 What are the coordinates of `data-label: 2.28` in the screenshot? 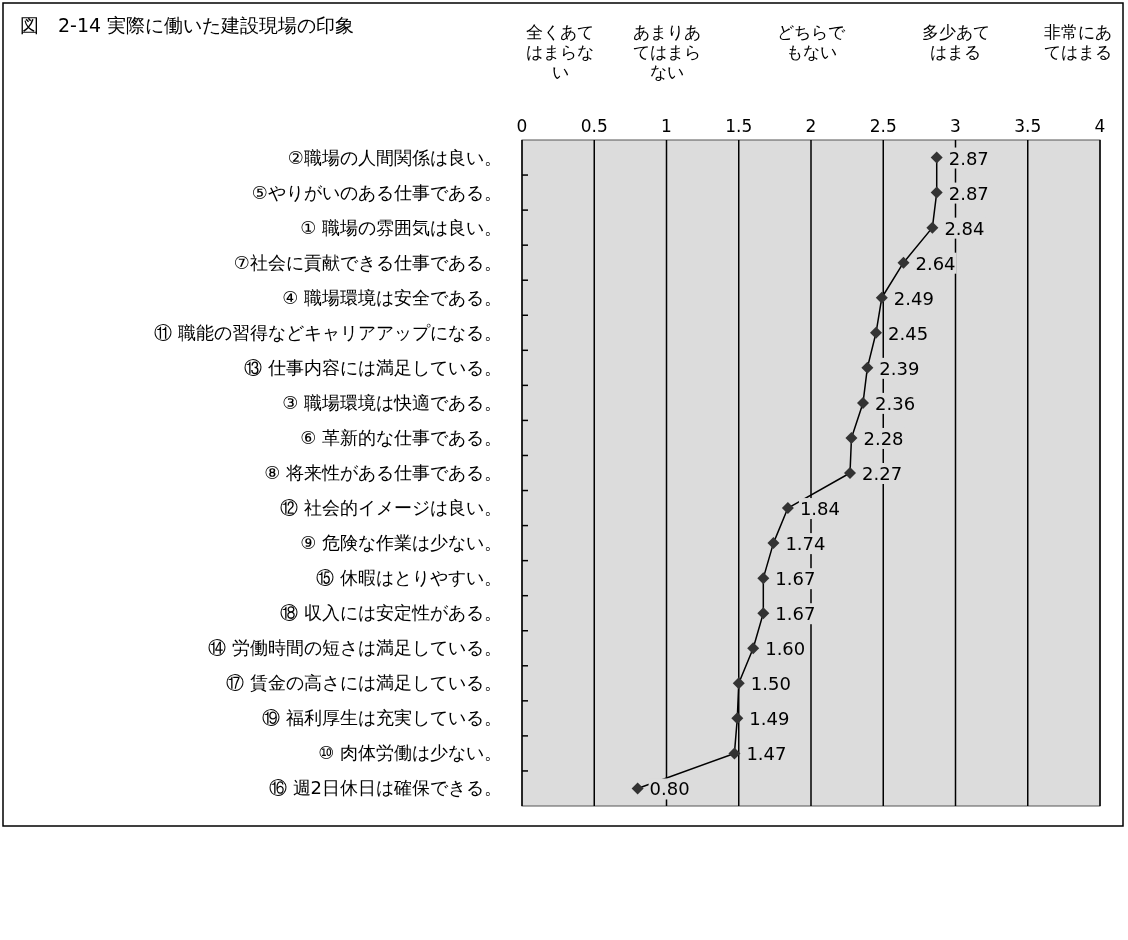 It's located at (883, 438).